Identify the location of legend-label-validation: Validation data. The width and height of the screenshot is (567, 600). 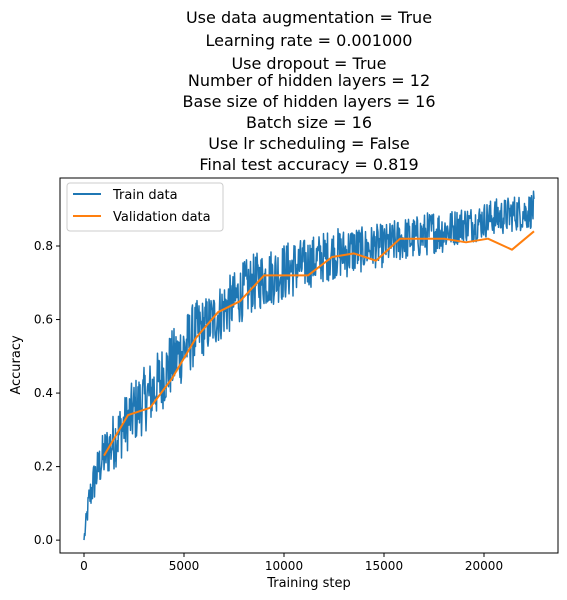
(162, 217).